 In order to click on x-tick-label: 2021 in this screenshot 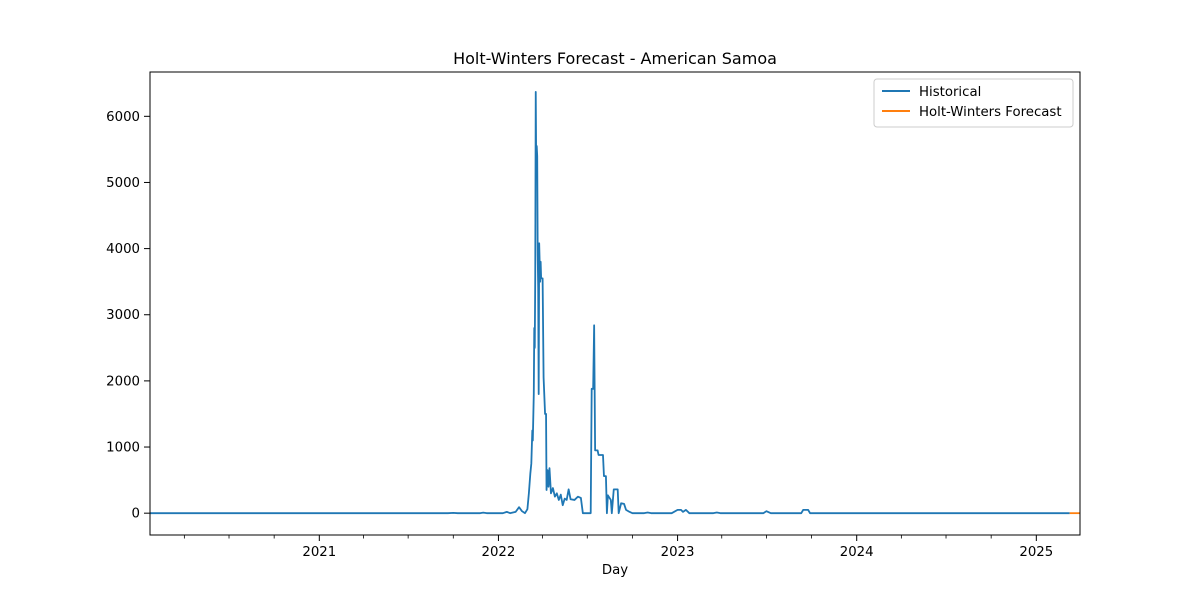, I will do `click(319, 552)`.